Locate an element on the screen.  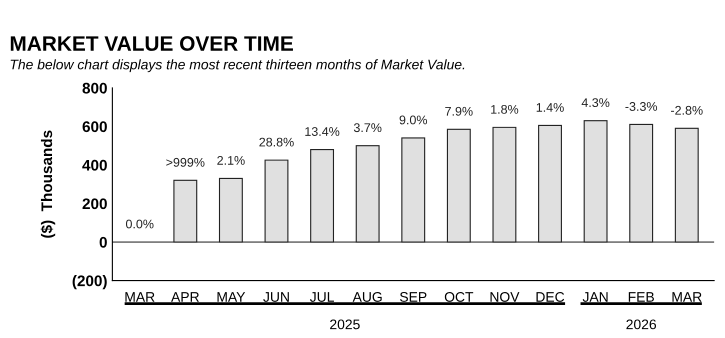
annotation: 4.3% is located at coordinates (596, 103).